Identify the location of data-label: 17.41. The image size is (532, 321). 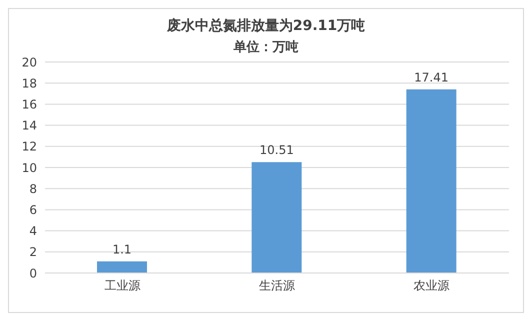
(431, 77).